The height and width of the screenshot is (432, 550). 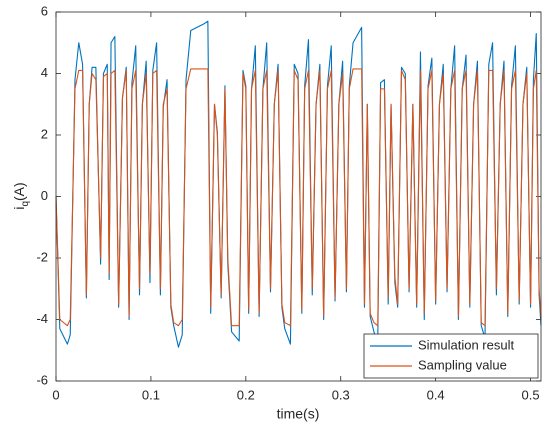 What do you see at coordinates (298, 414) in the screenshot?
I see `x-axis-label: time(s)` at bounding box center [298, 414].